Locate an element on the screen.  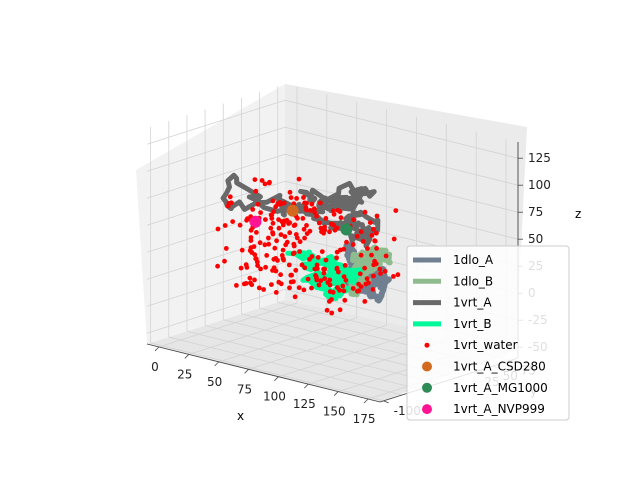
series-1vrt-a-mg1000 is located at coordinates (346, 229).